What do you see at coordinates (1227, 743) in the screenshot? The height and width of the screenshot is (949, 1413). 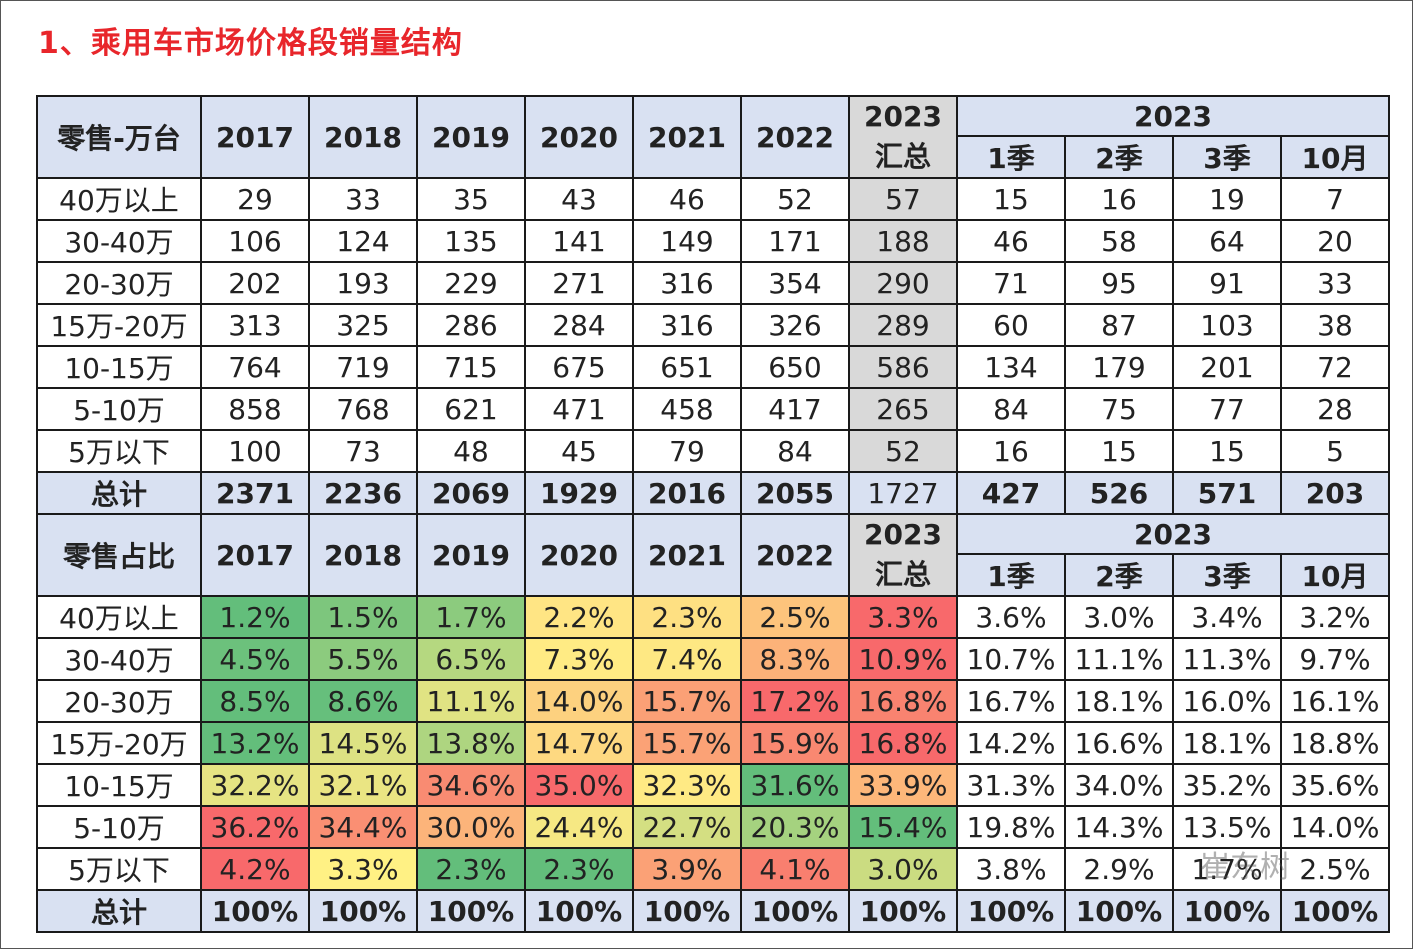 I see `value-cell: 18.1%` at bounding box center [1227, 743].